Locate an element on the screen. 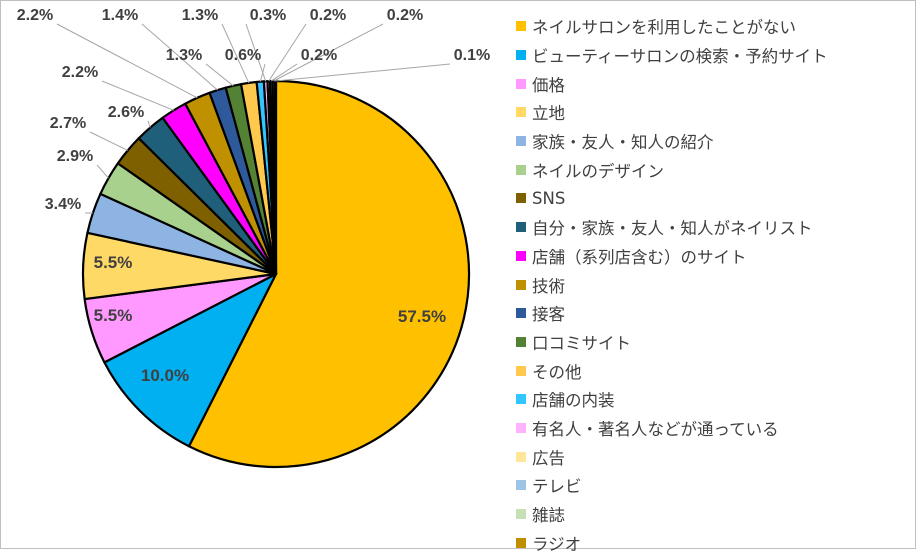  legend-item: ネイルのデザイン is located at coordinates (713, 169).